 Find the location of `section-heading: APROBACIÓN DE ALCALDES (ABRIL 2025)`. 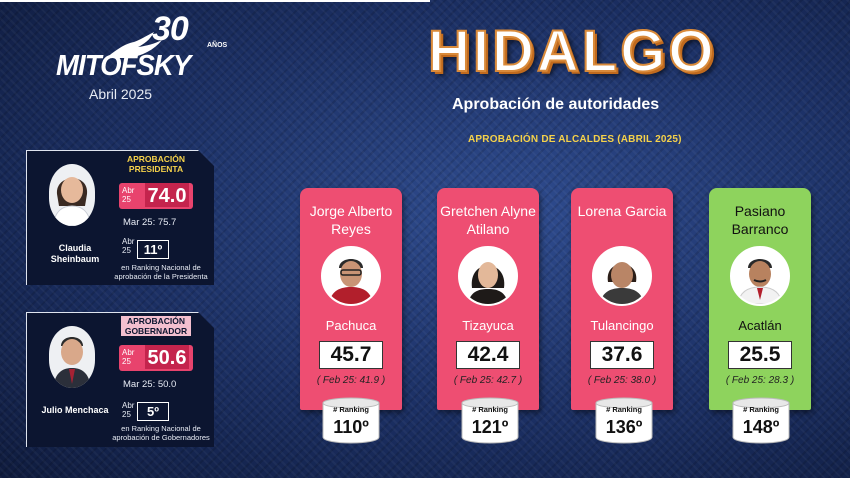

section-heading: APROBACIÓN DE ALCALDES (ABRIL 2025) is located at coordinates (575, 139).